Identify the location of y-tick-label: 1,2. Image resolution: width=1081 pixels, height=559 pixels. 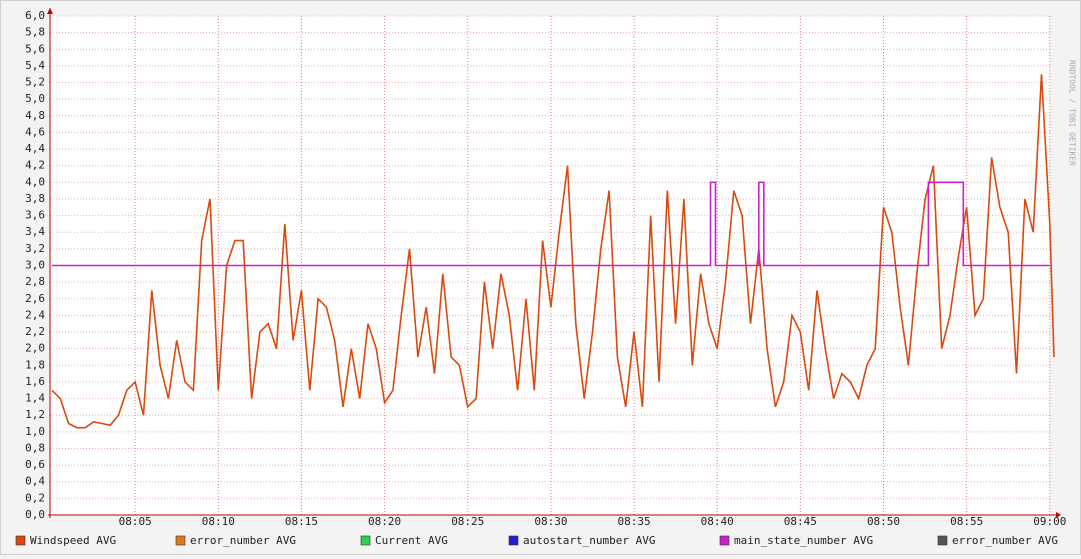
(35, 414).